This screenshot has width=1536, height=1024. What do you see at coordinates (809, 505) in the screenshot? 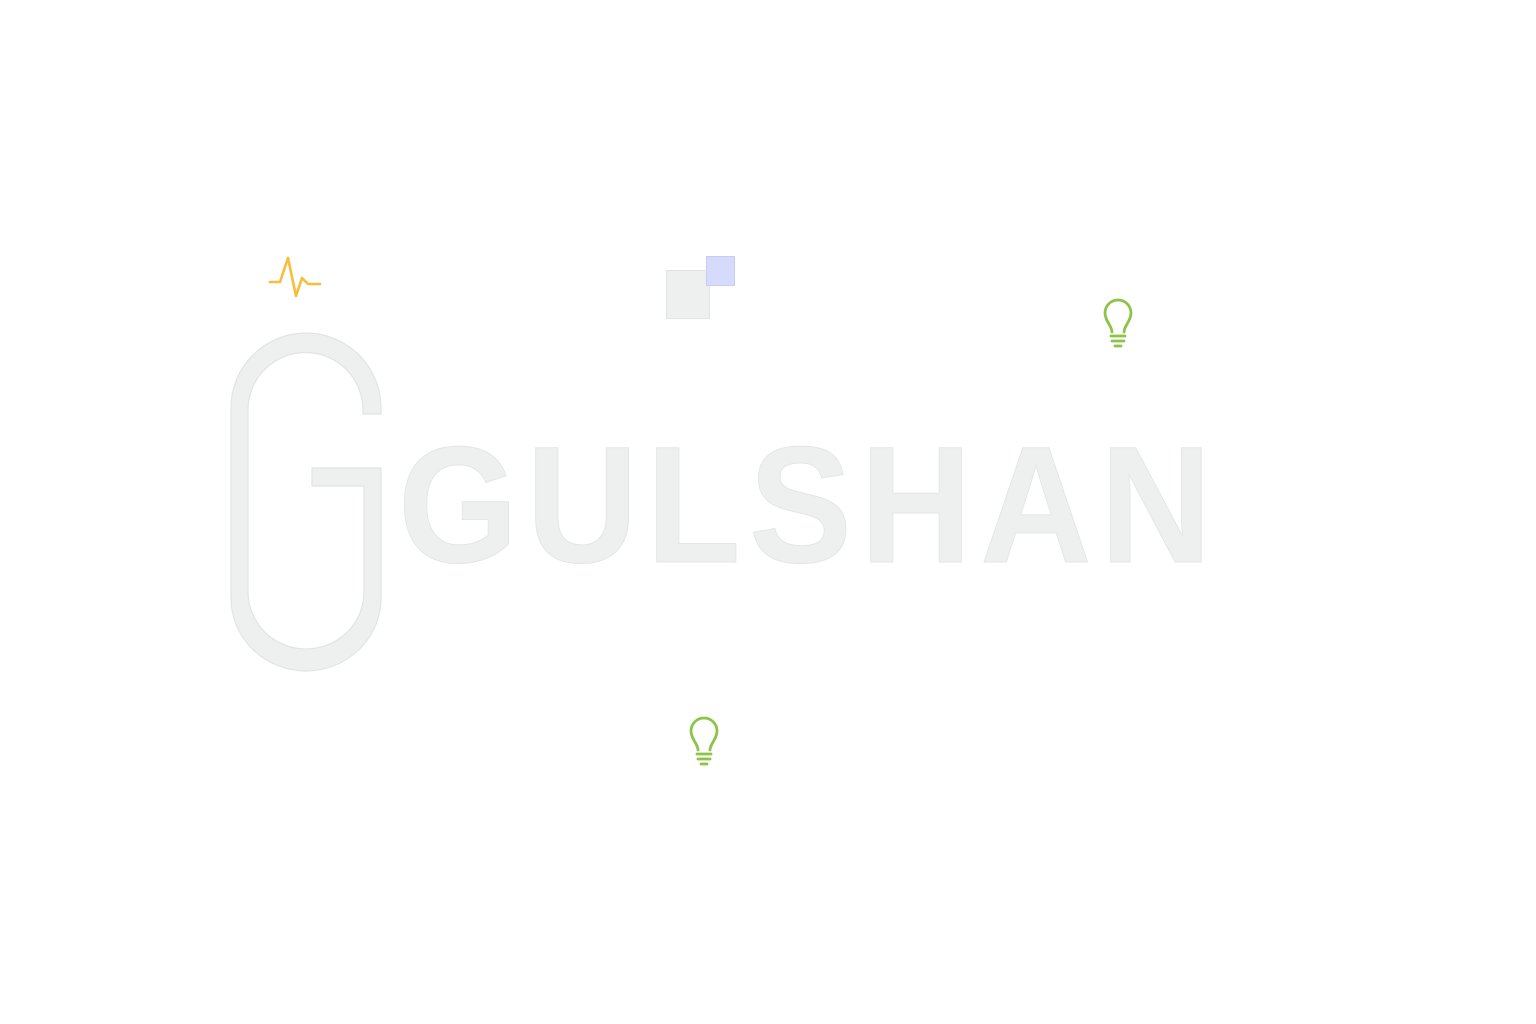
I see `brand-wordmark: GULSHAN` at bounding box center [809, 505].